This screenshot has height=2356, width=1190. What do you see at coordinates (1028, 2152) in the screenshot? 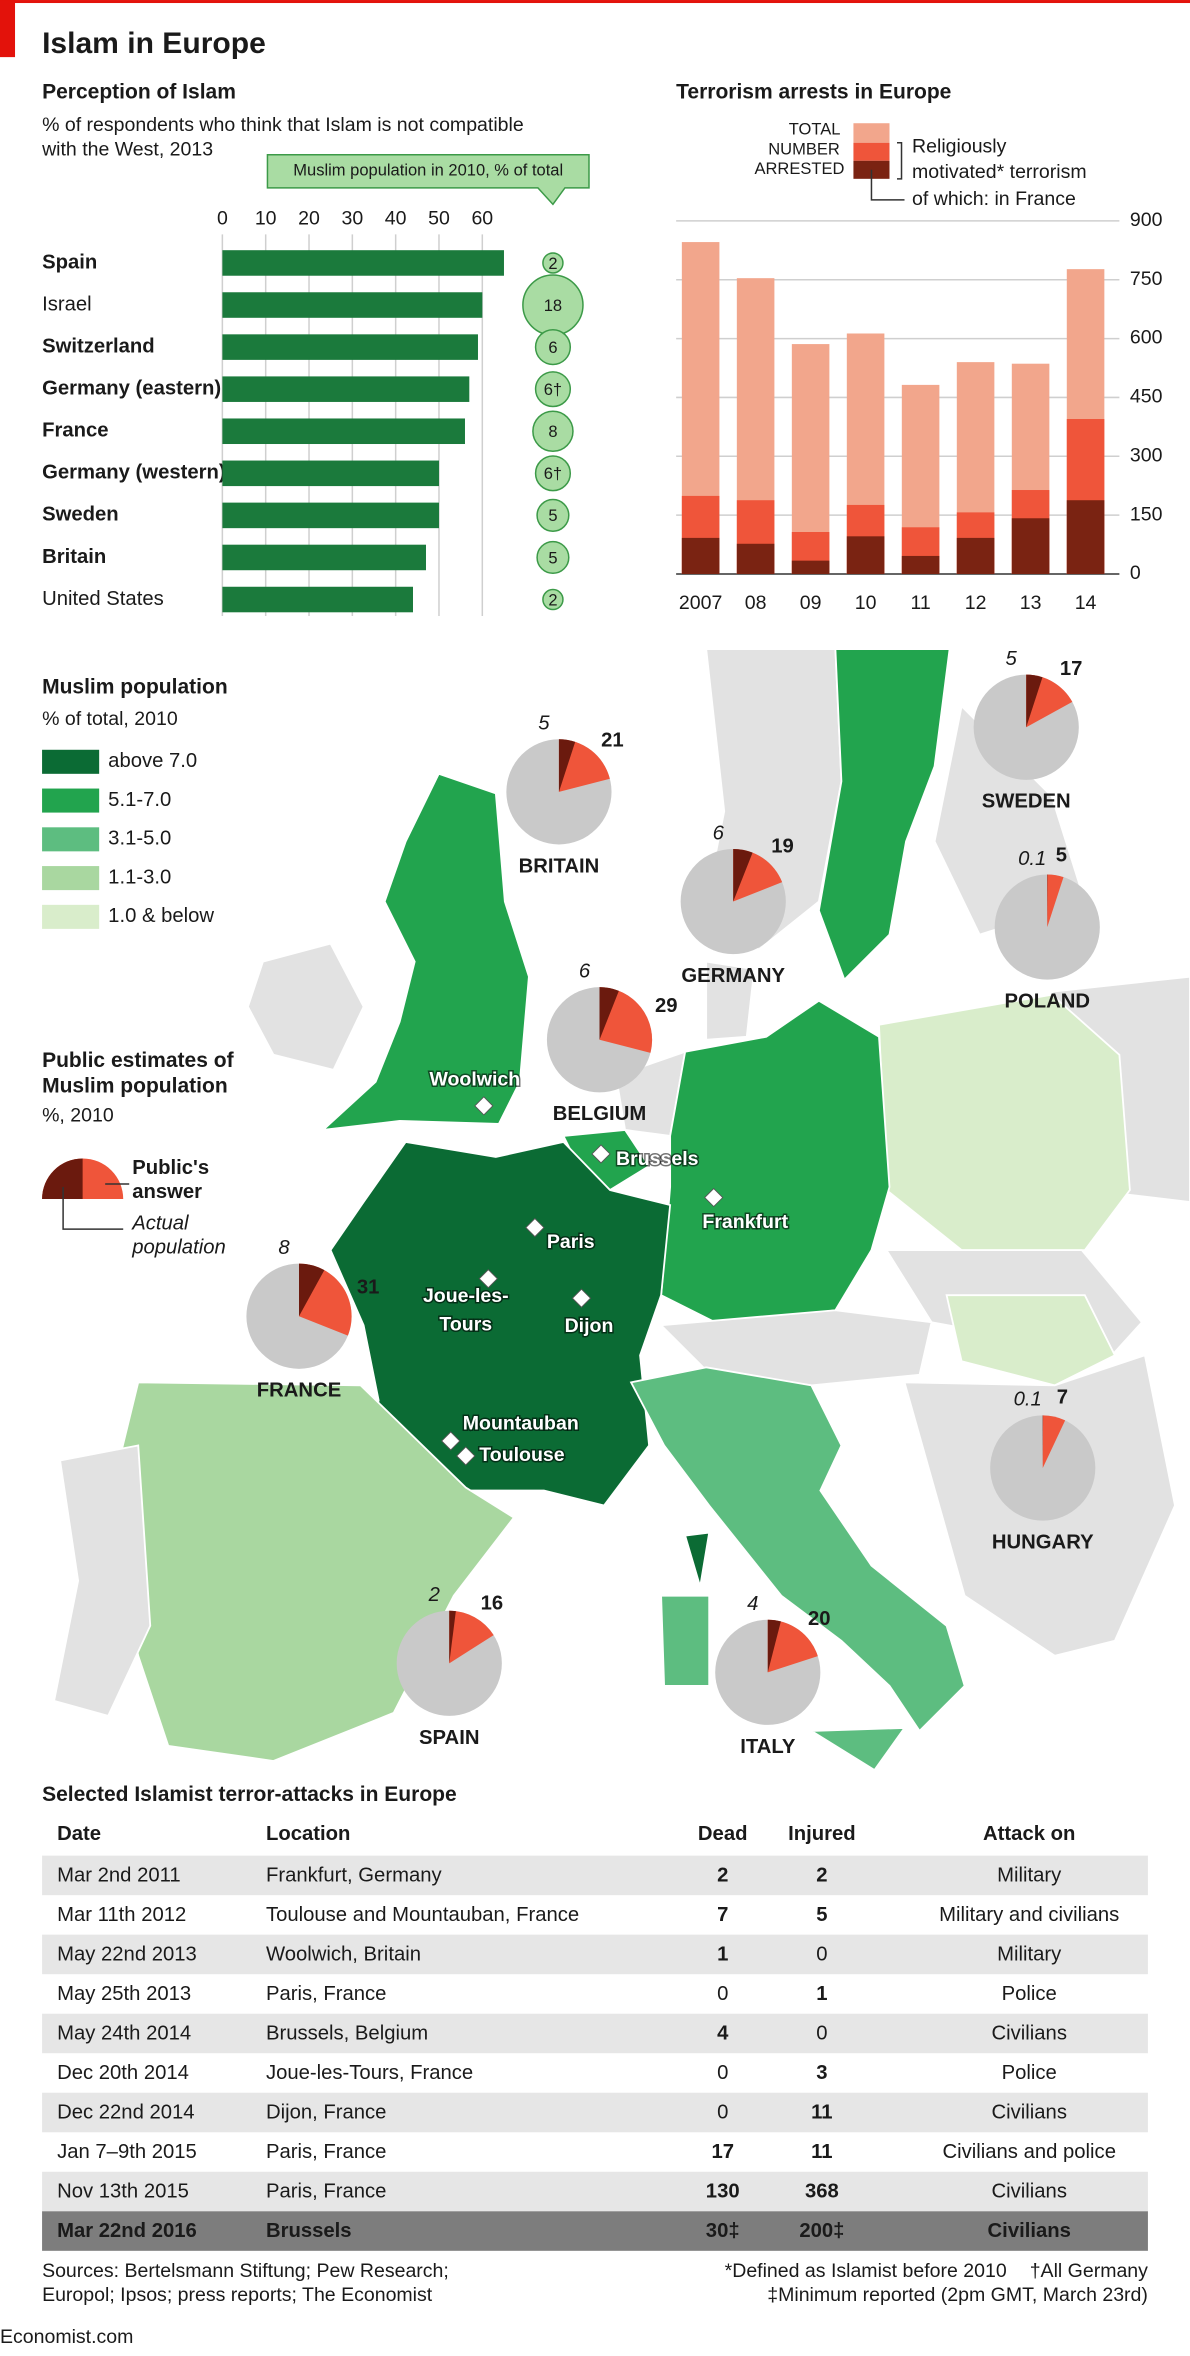
I see `table-cell: Civilians and police` at bounding box center [1028, 2152].